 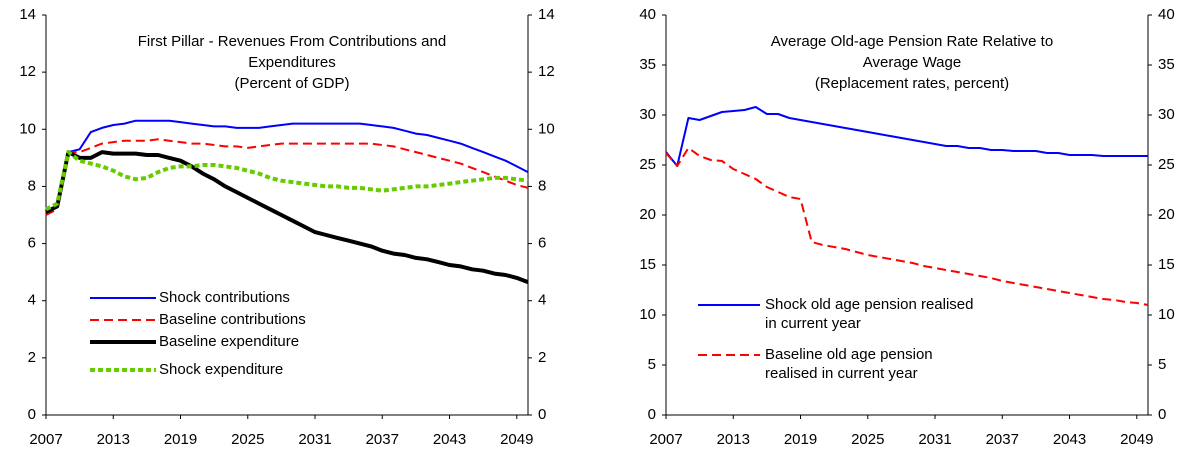 What do you see at coordinates (221, 369) in the screenshot?
I see `legend-label: Shock expenditure` at bounding box center [221, 369].